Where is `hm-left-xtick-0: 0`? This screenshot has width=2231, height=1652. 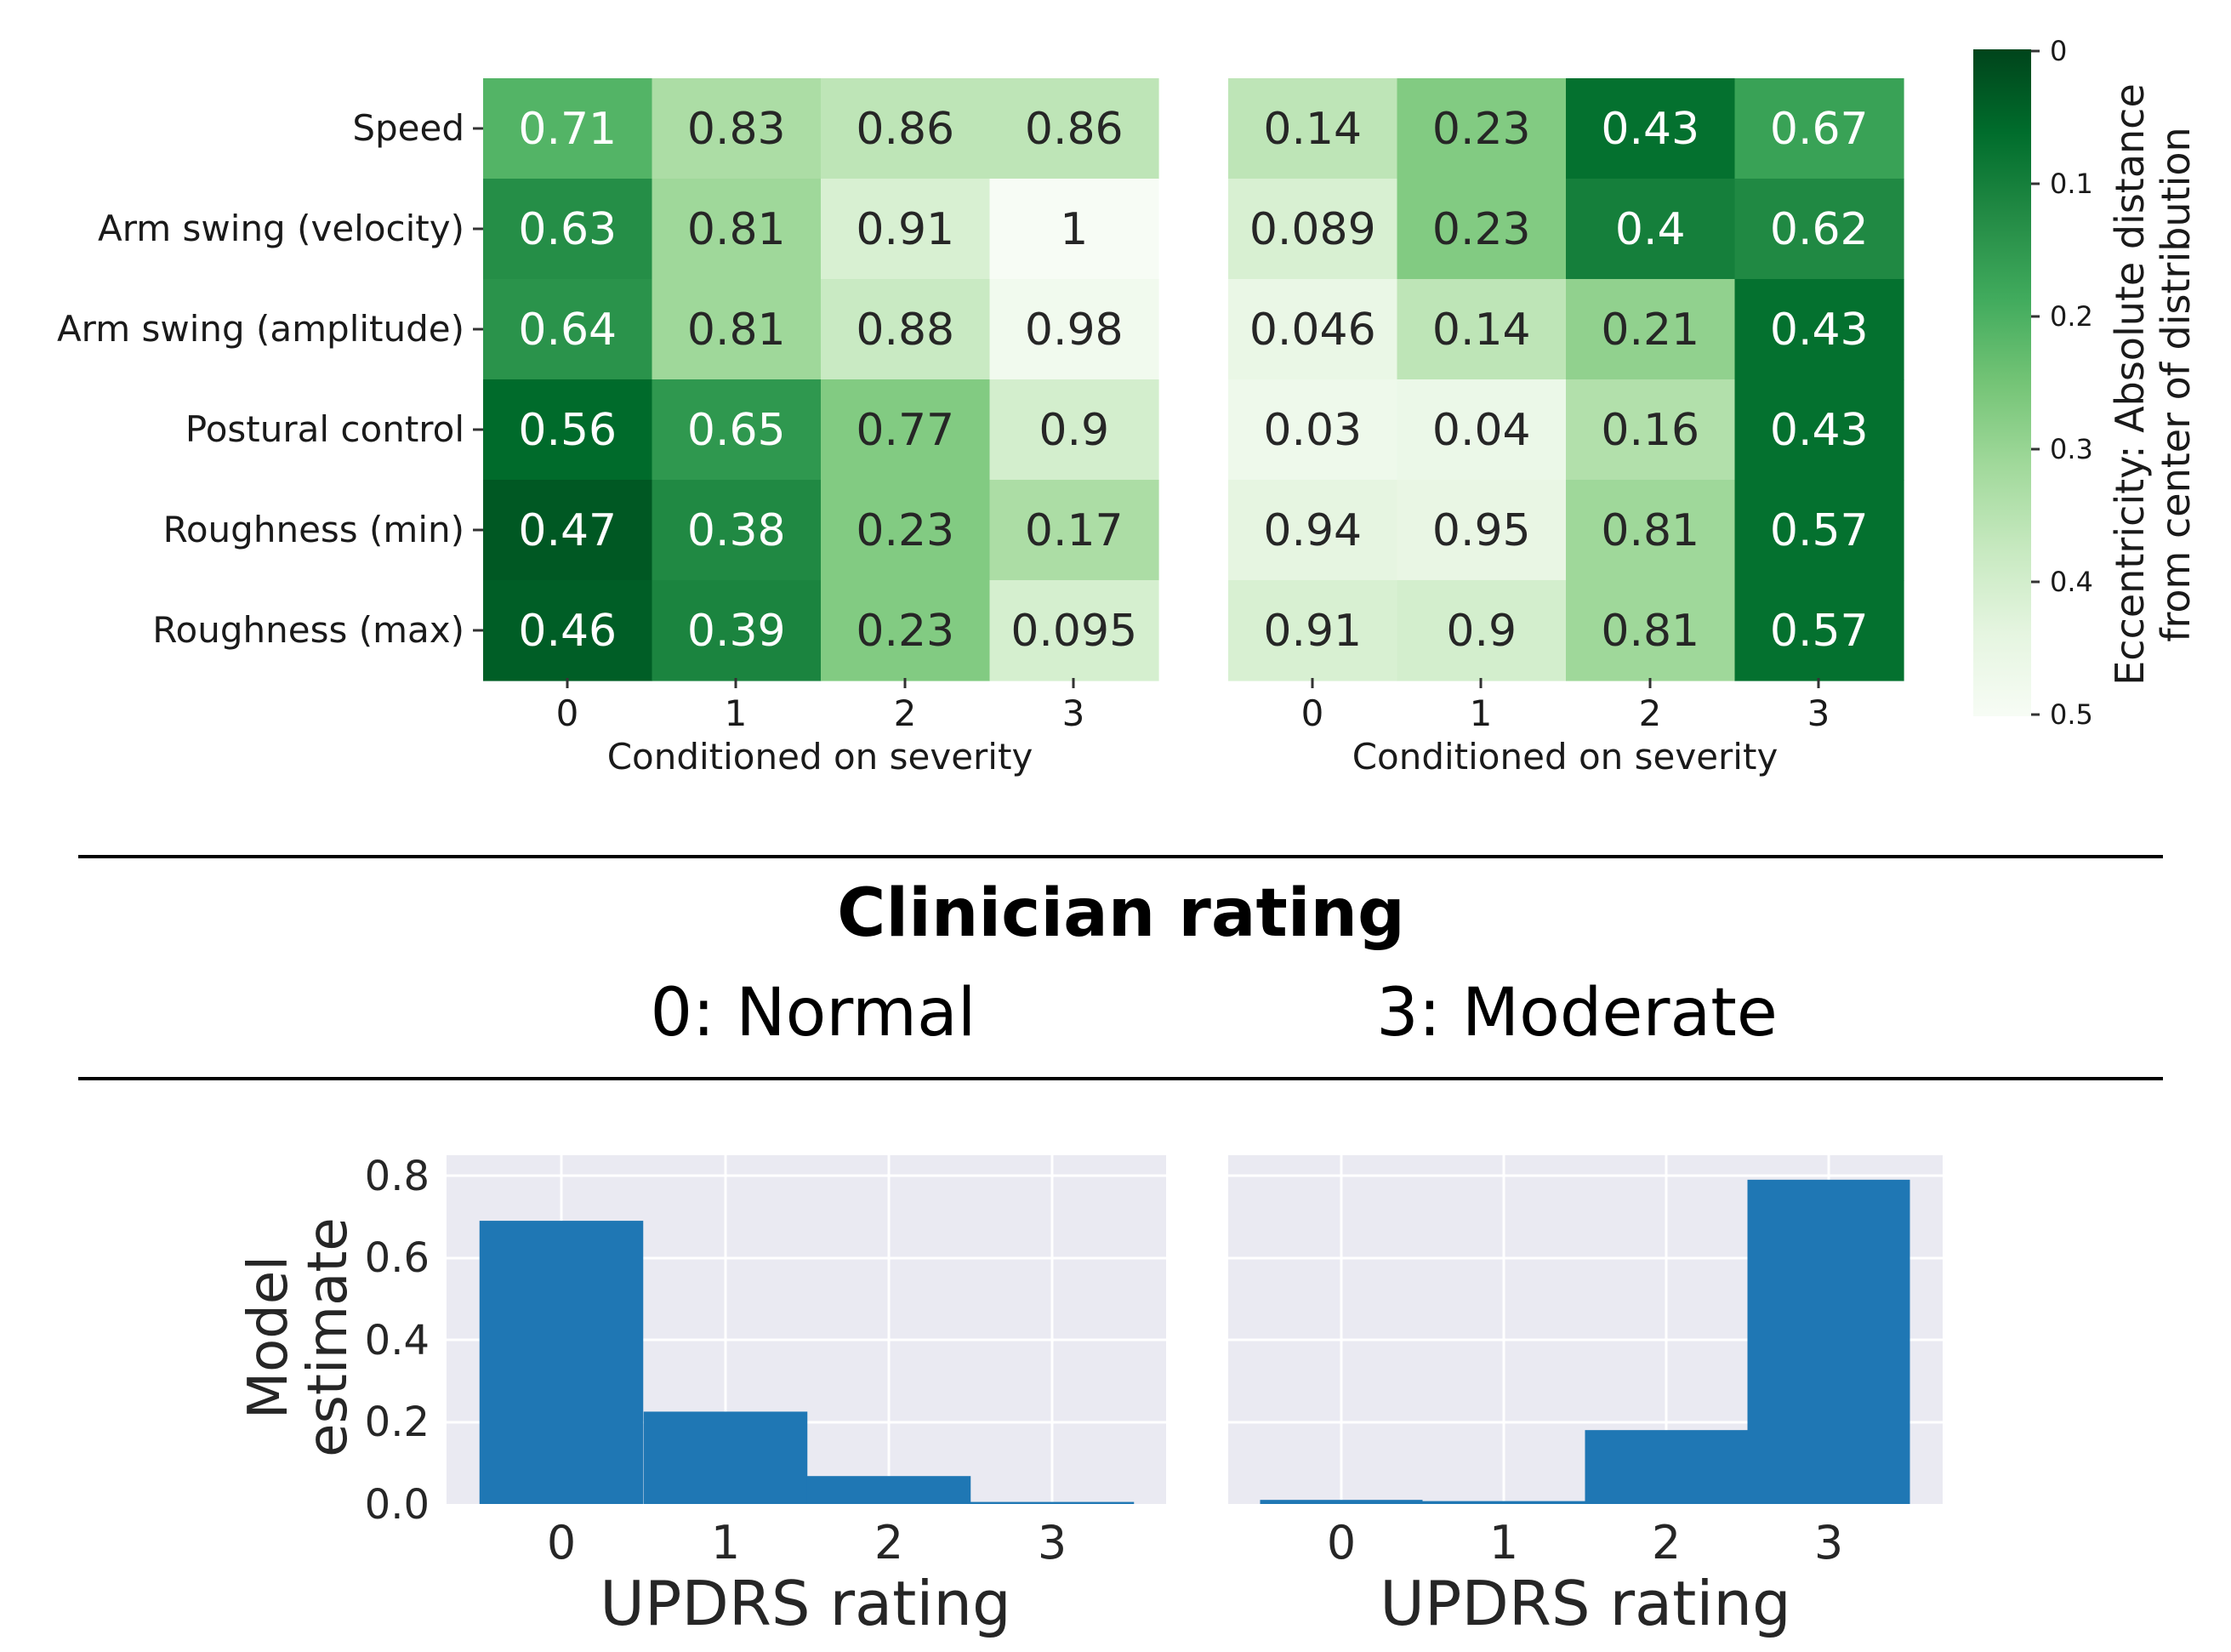 hm-left-xtick-0: 0 is located at coordinates (567, 713).